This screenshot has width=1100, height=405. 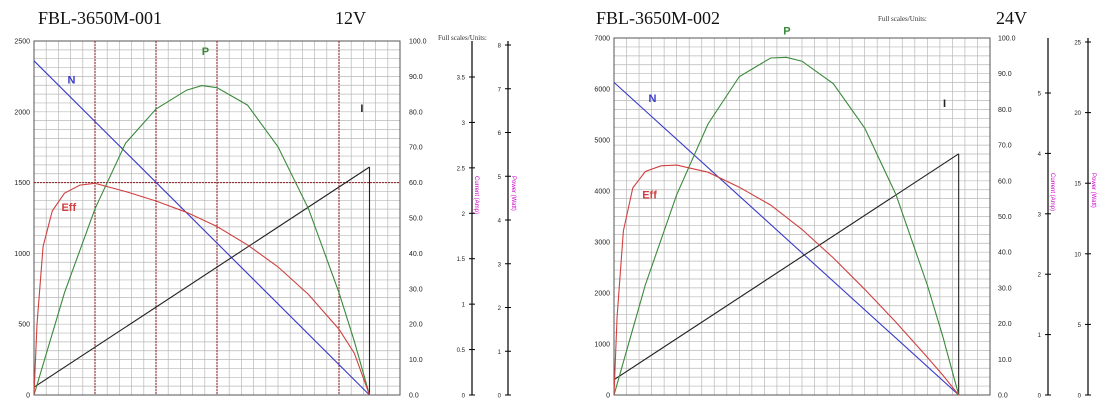 What do you see at coordinates (658, 18) in the screenshot?
I see `chart2-model-title: FBL-3650M-002` at bounding box center [658, 18].